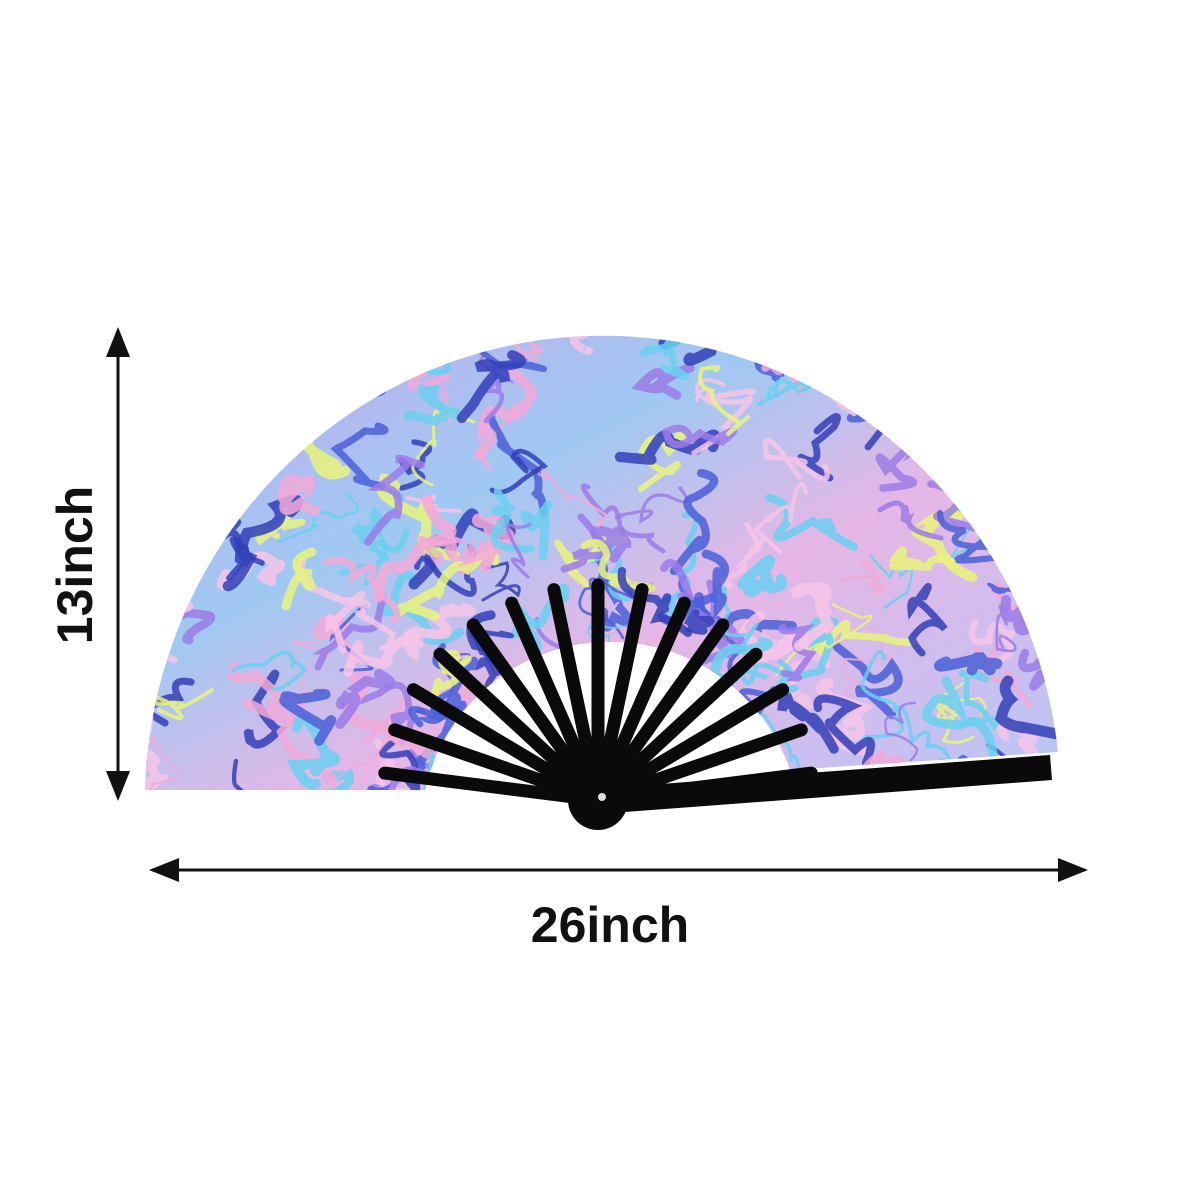 This screenshot has height=1200, width=1200. Describe the element at coordinates (598, 800) in the screenshot. I see `fan-pivot` at that location.